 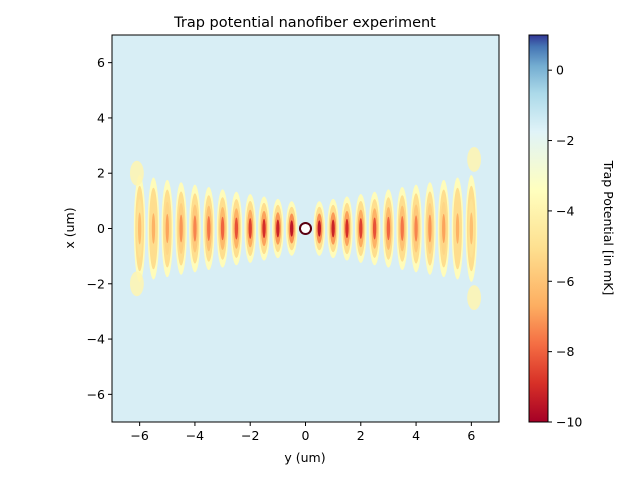 What do you see at coordinates (101, 117) in the screenshot?
I see `y-tick-label: 4` at bounding box center [101, 117].